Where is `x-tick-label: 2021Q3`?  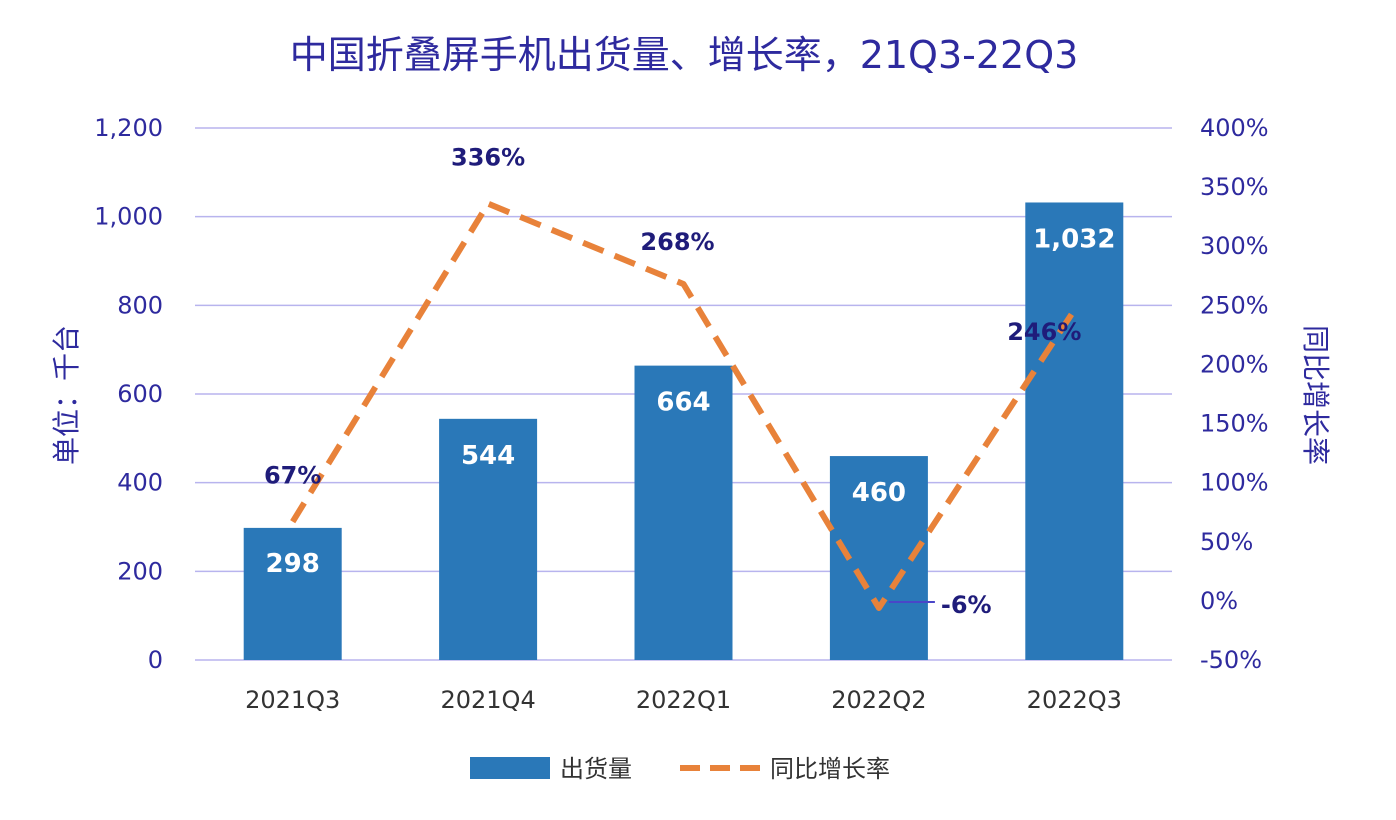 x-tick-label: 2021Q3 is located at coordinates (292, 700).